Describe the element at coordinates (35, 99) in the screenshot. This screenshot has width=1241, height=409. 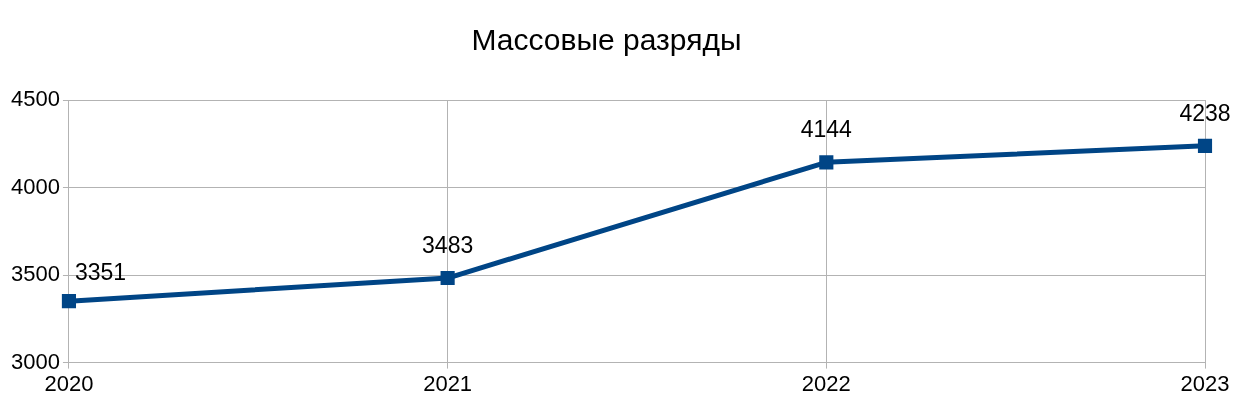
I see `y-tick-label: 4500` at that location.